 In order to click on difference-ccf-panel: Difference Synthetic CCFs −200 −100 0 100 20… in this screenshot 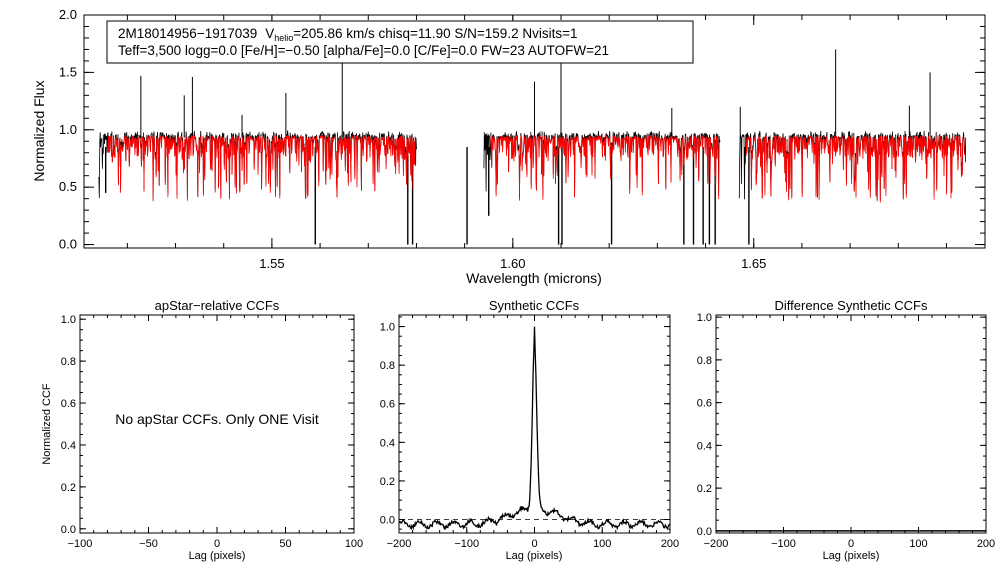, I will do `click(846, 430)`.